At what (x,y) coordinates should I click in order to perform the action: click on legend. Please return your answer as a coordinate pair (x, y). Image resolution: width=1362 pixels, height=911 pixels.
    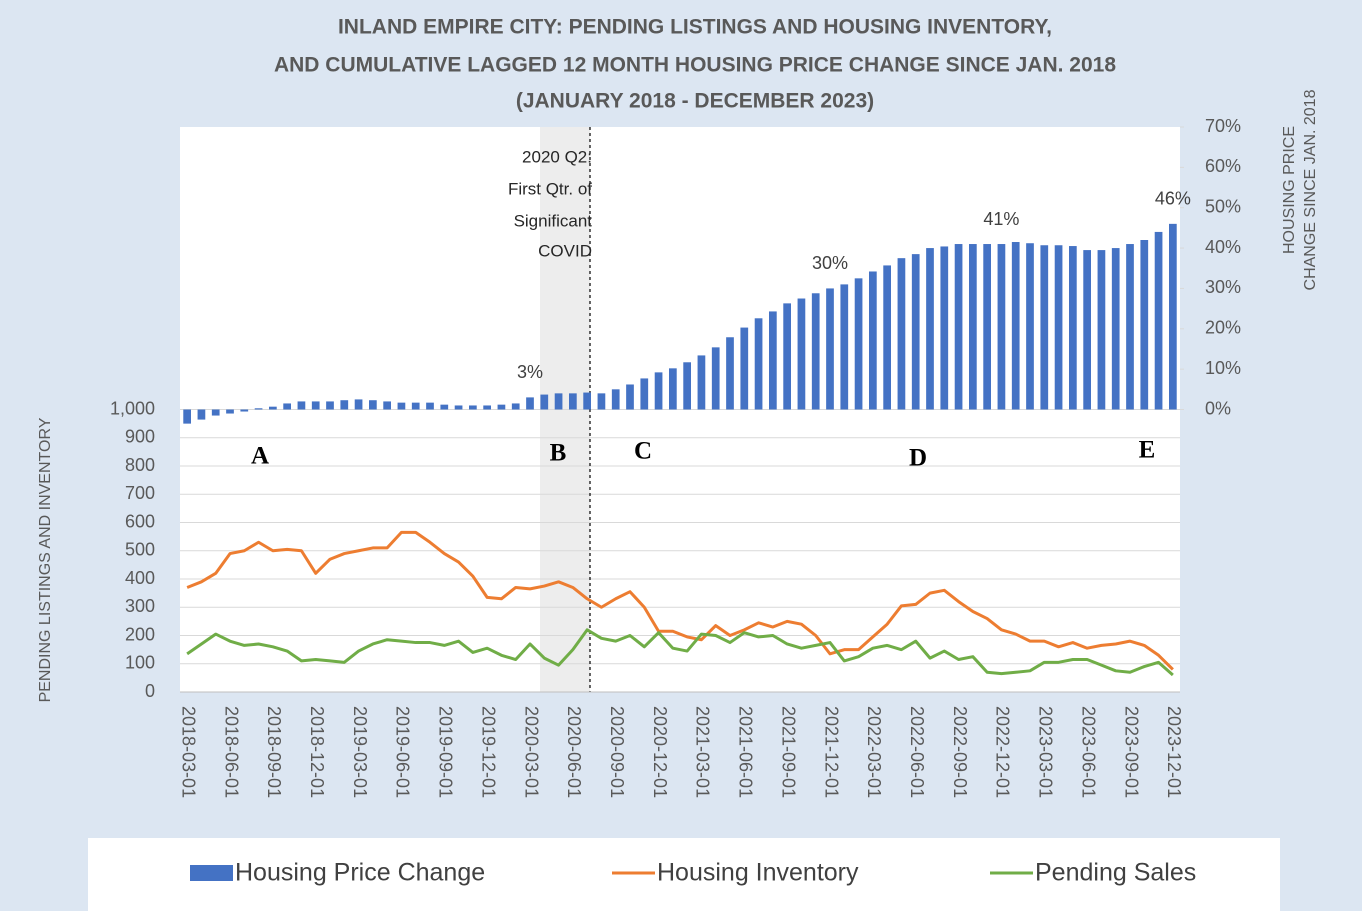
    Looking at the image, I should click on (684, 874).